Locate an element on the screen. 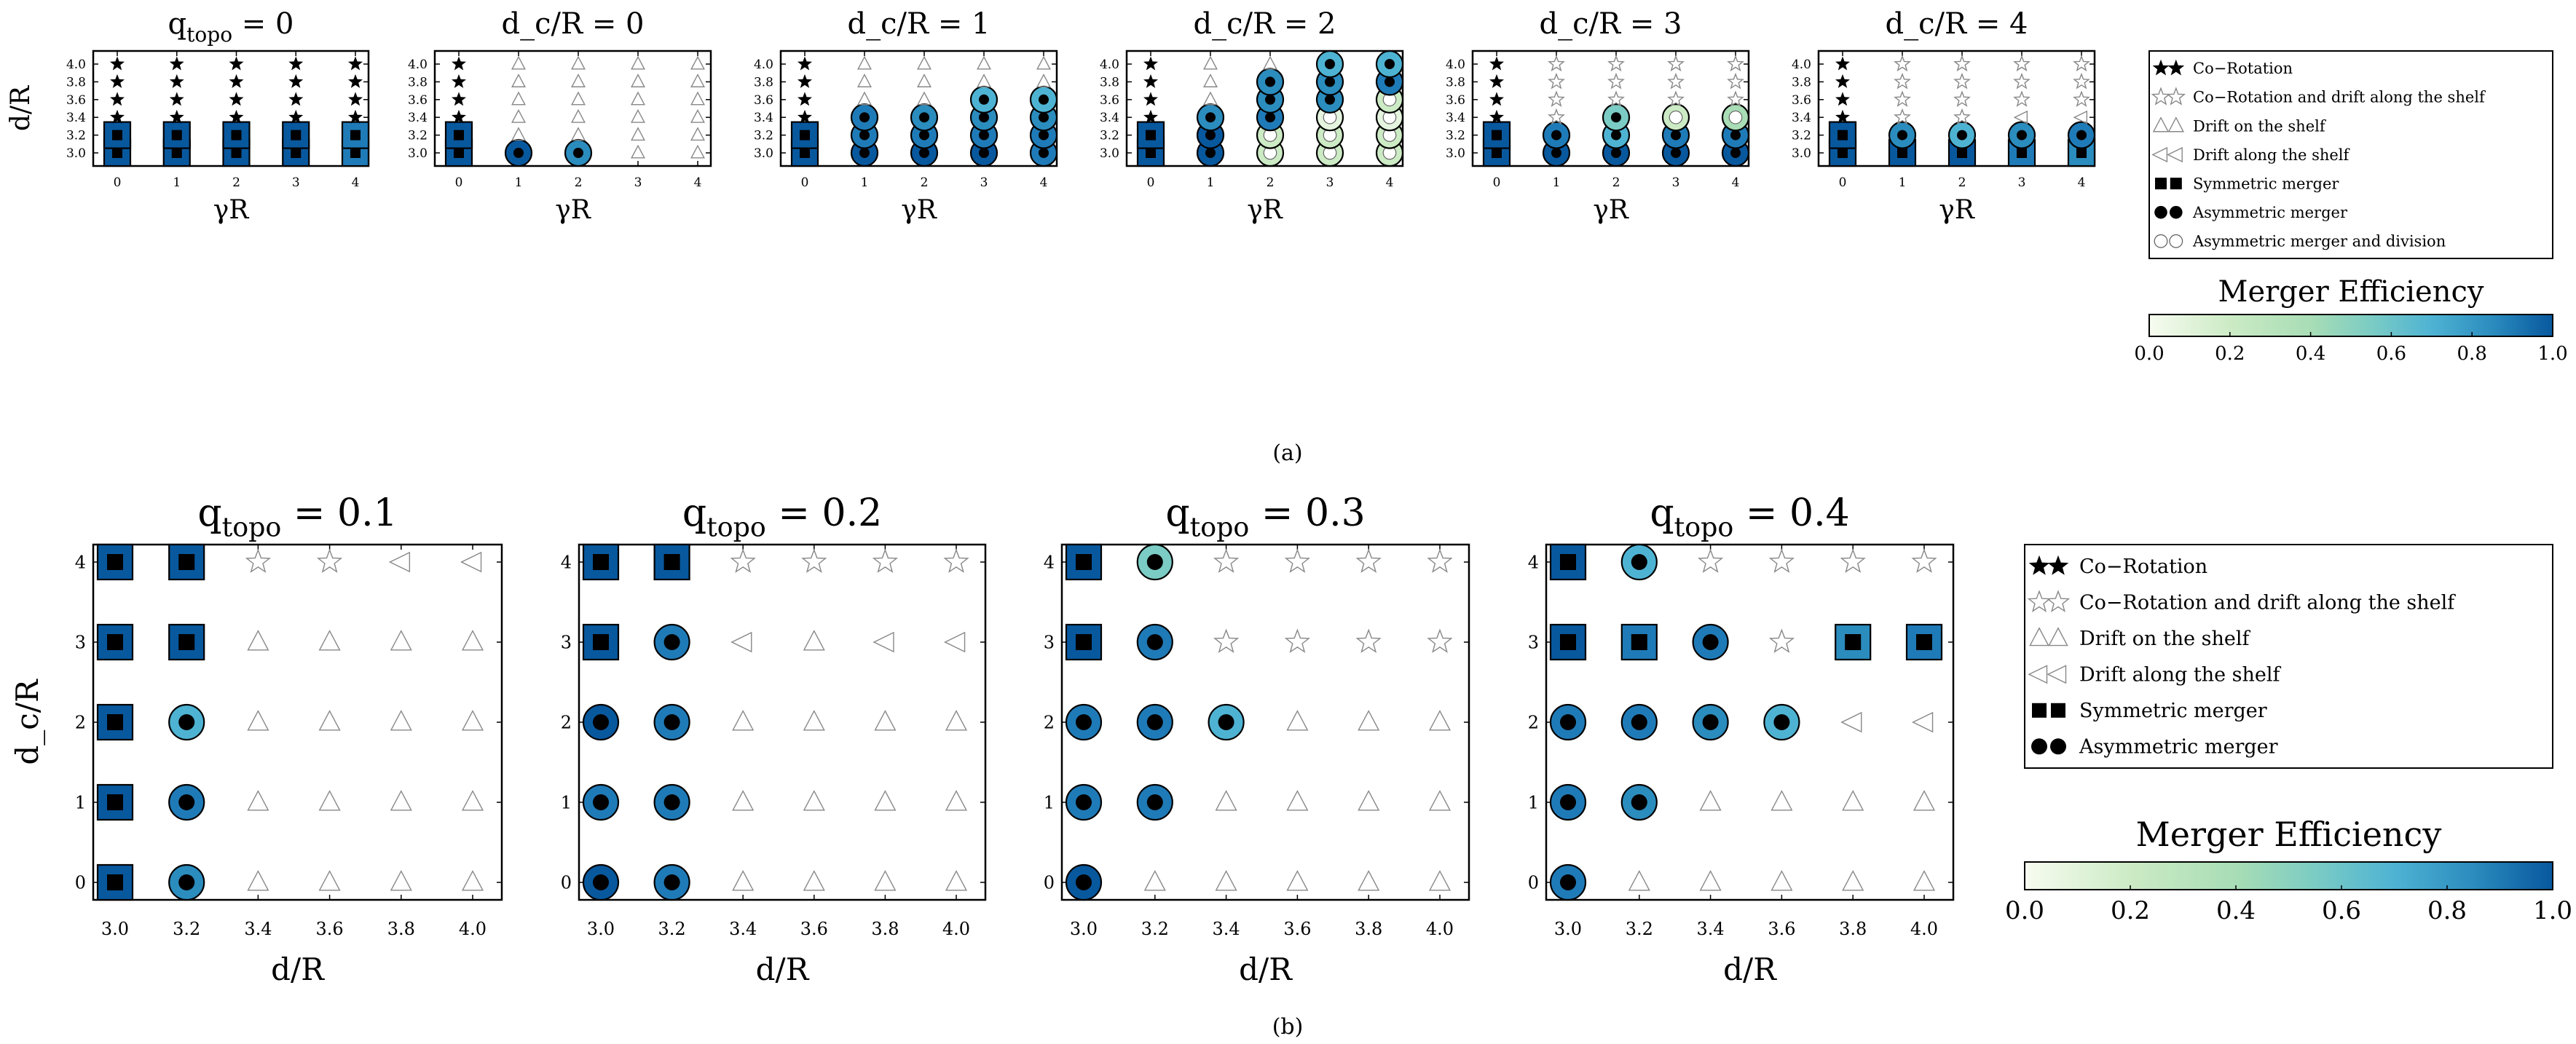 The image size is (2576, 1044). plot-frame is located at coordinates (1750, 722).